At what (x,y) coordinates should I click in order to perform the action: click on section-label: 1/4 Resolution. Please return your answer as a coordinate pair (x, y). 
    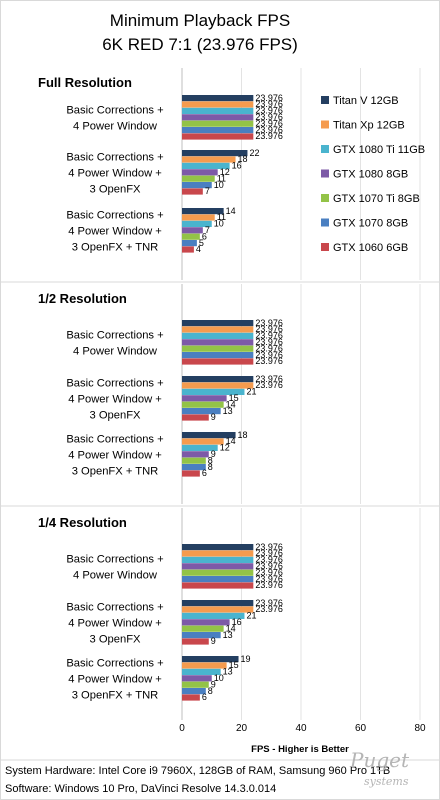
    Looking at the image, I should click on (82, 522).